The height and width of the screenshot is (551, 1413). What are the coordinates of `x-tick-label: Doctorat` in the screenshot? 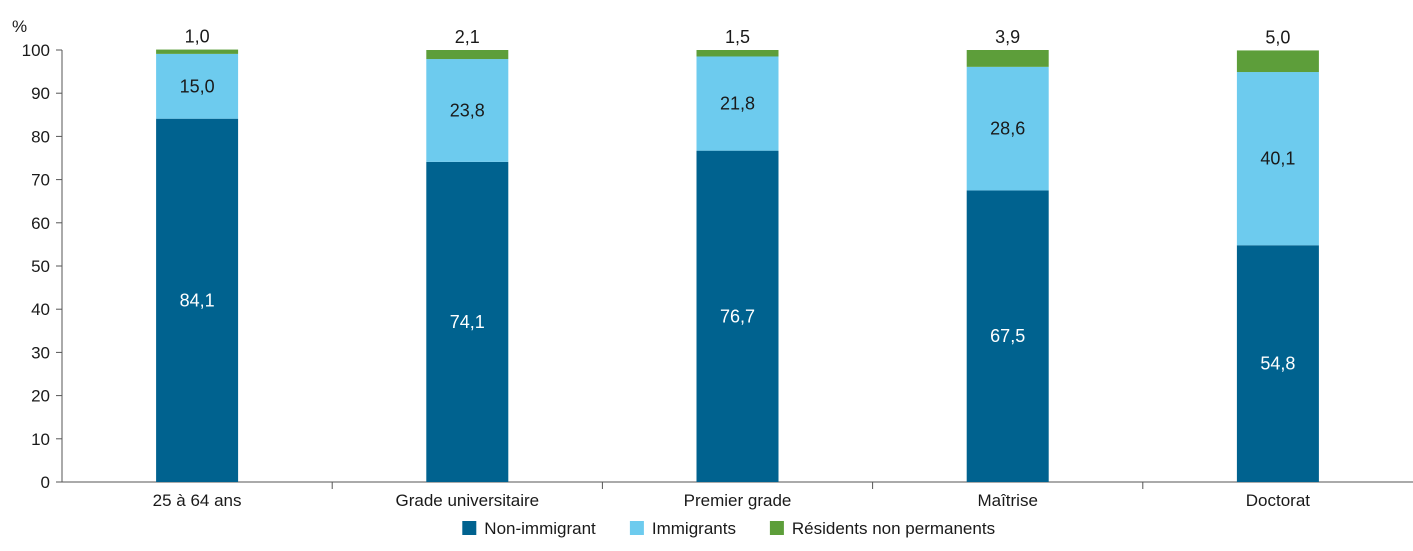 It's located at (1278, 500).